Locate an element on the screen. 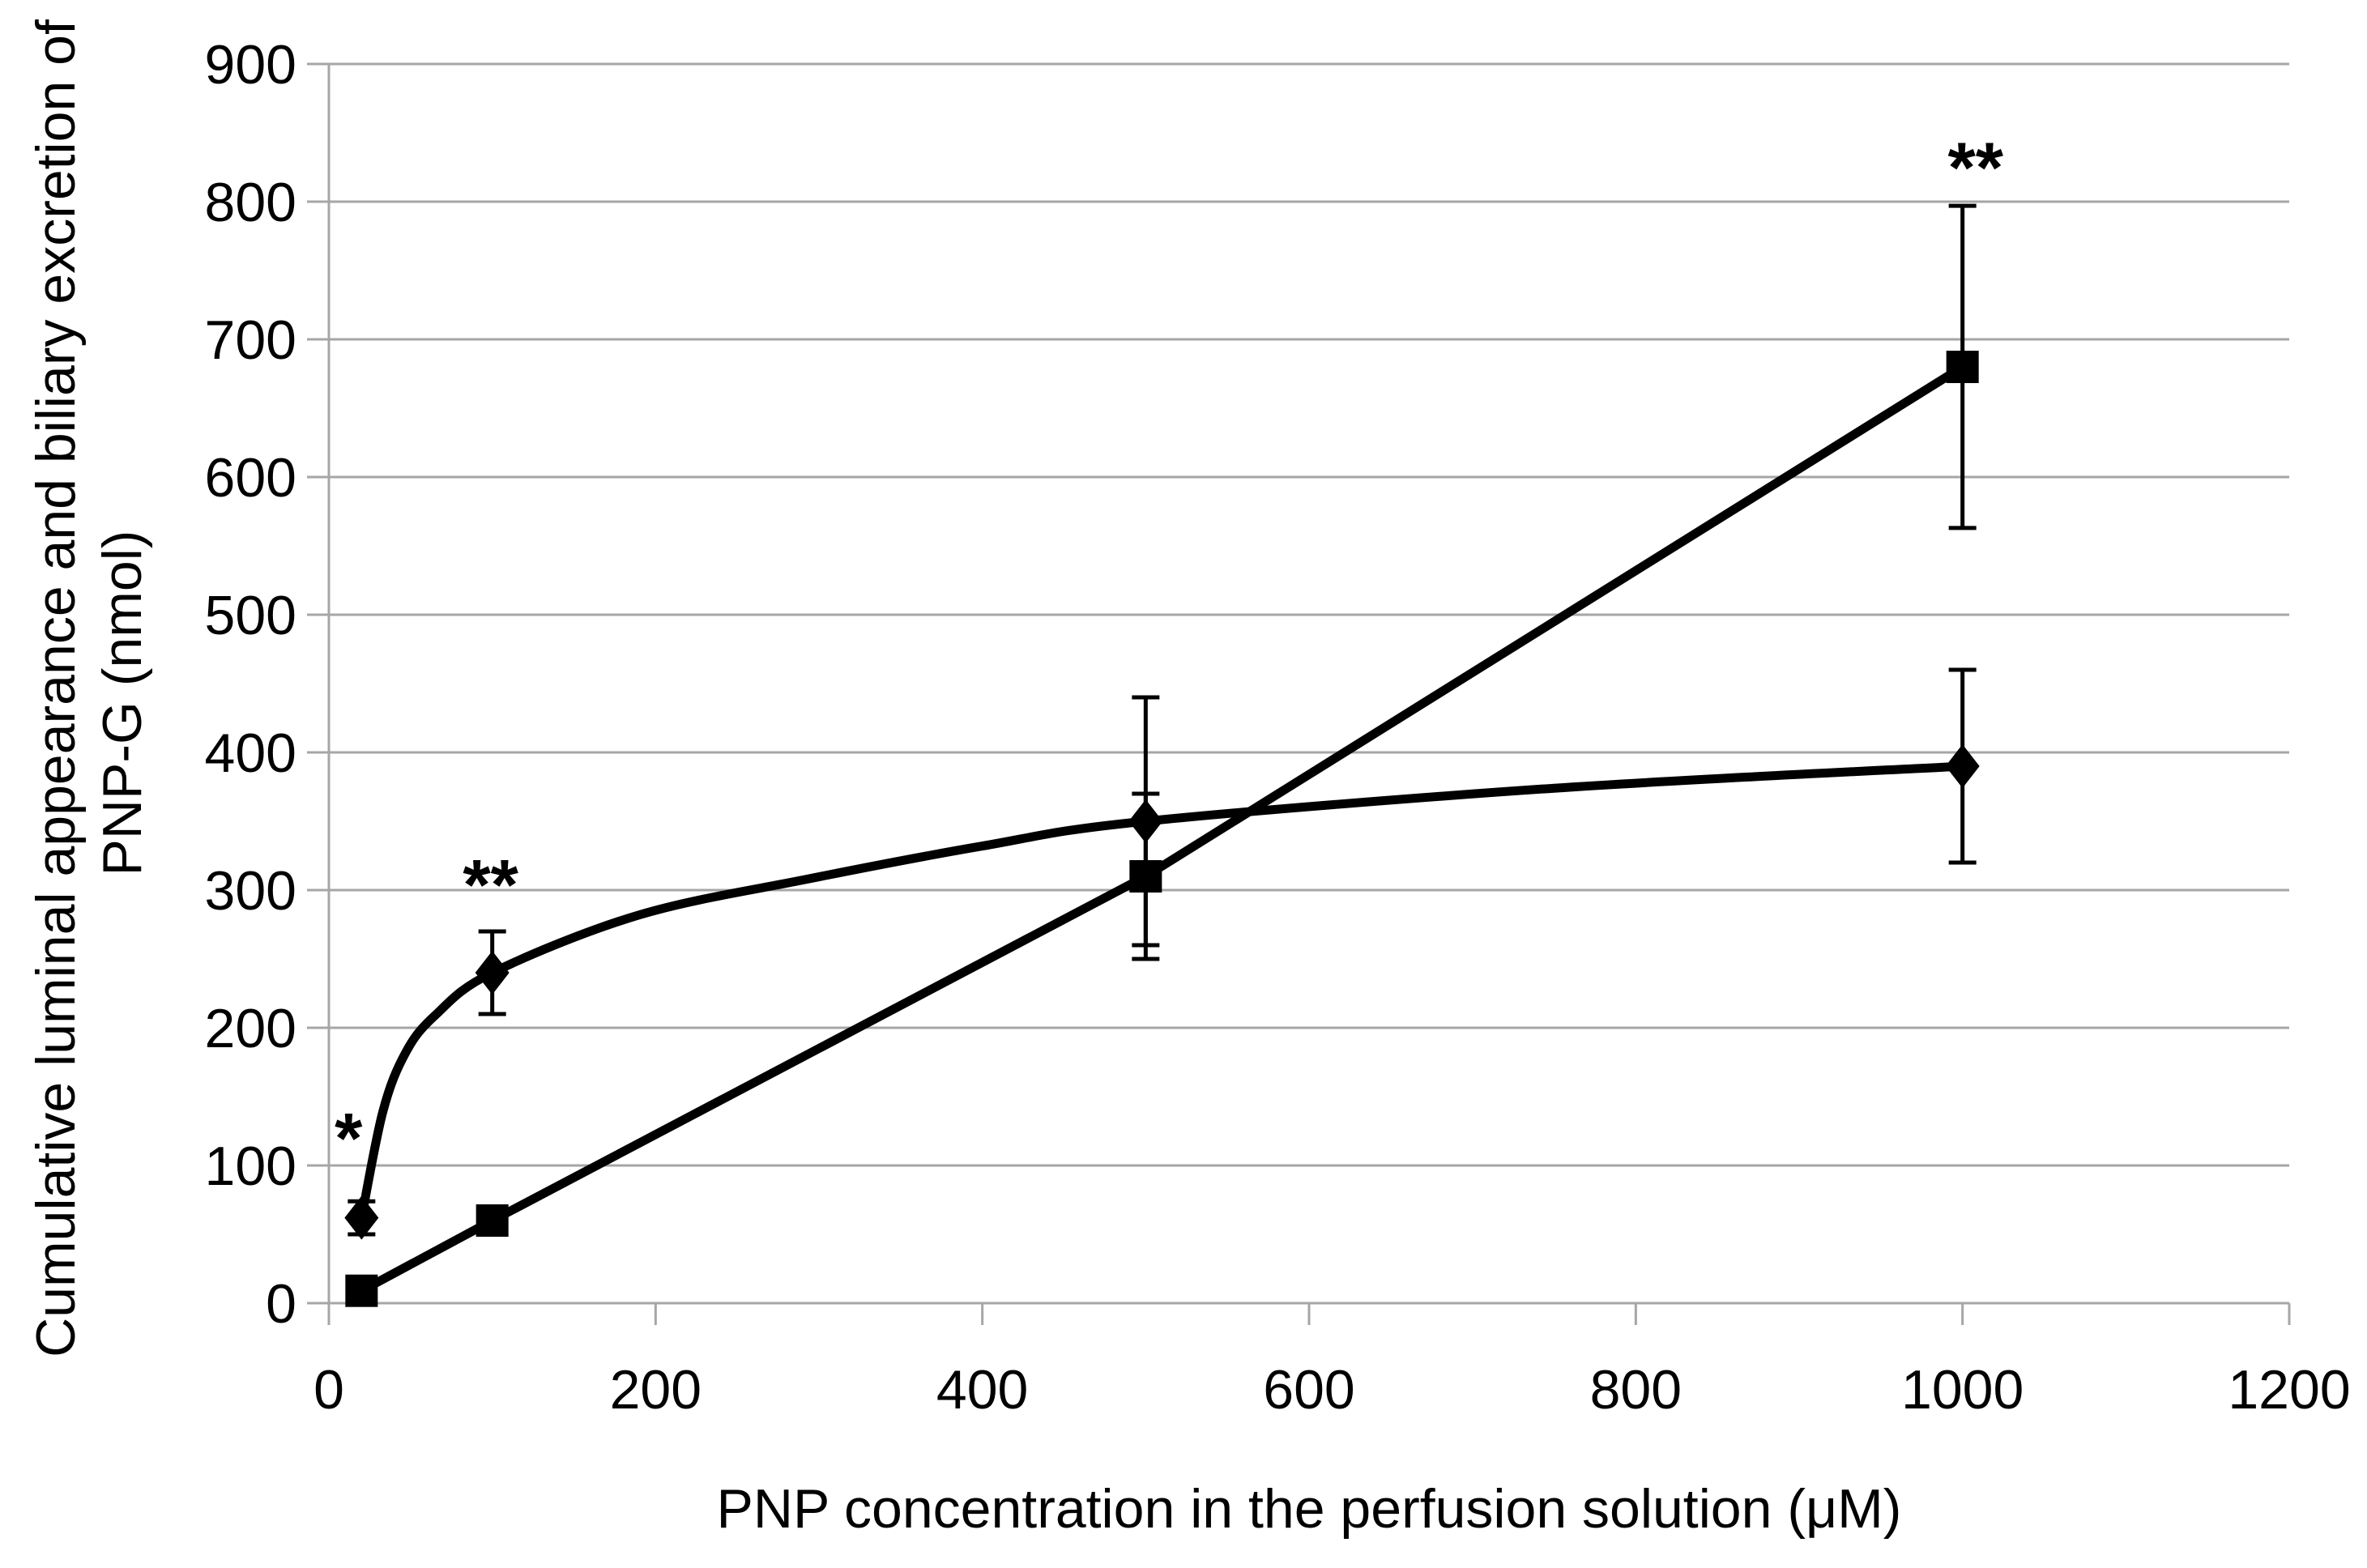 This screenshot has height=1568, width=2367. y-tick-label: 800 is located at coordinates (250, 202).